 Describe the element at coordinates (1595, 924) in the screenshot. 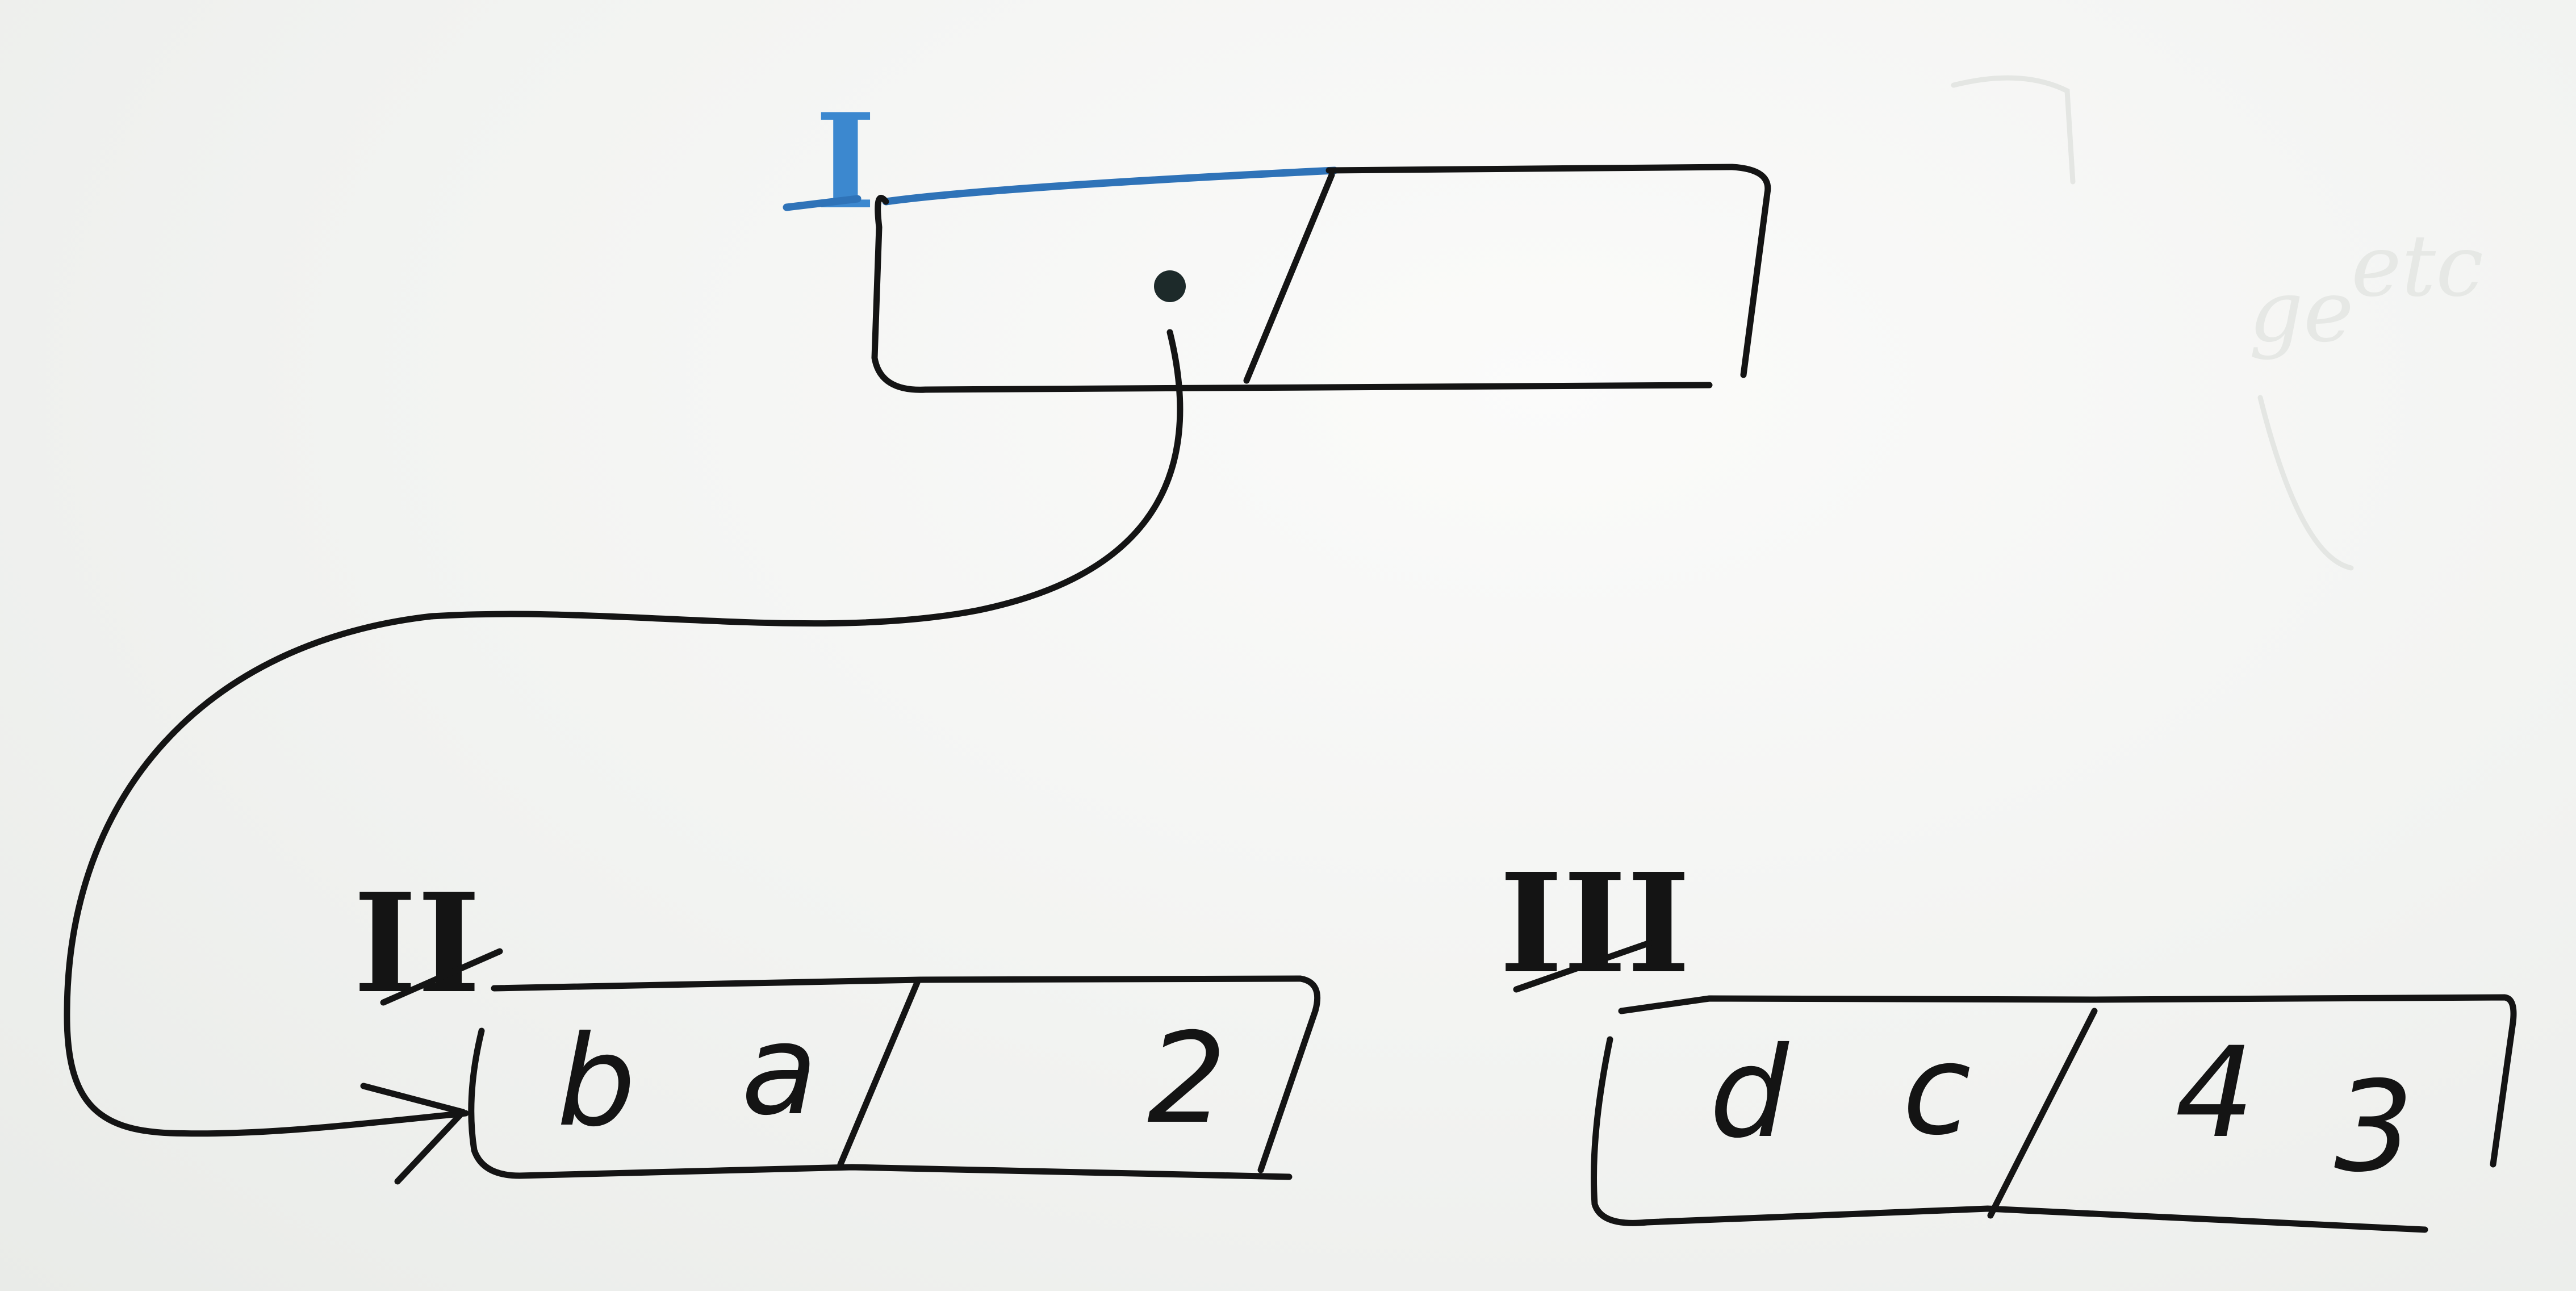

I see `node-3-label: III` at that location.